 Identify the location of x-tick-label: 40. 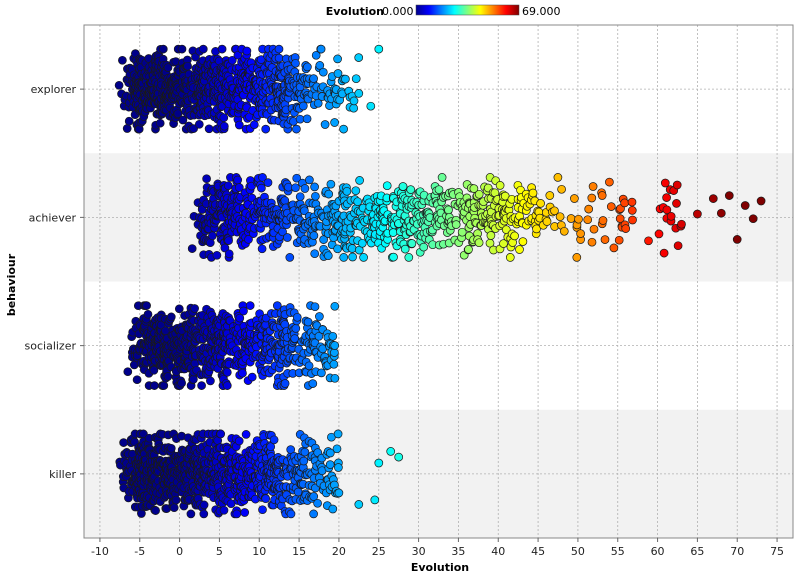
(498, 551).